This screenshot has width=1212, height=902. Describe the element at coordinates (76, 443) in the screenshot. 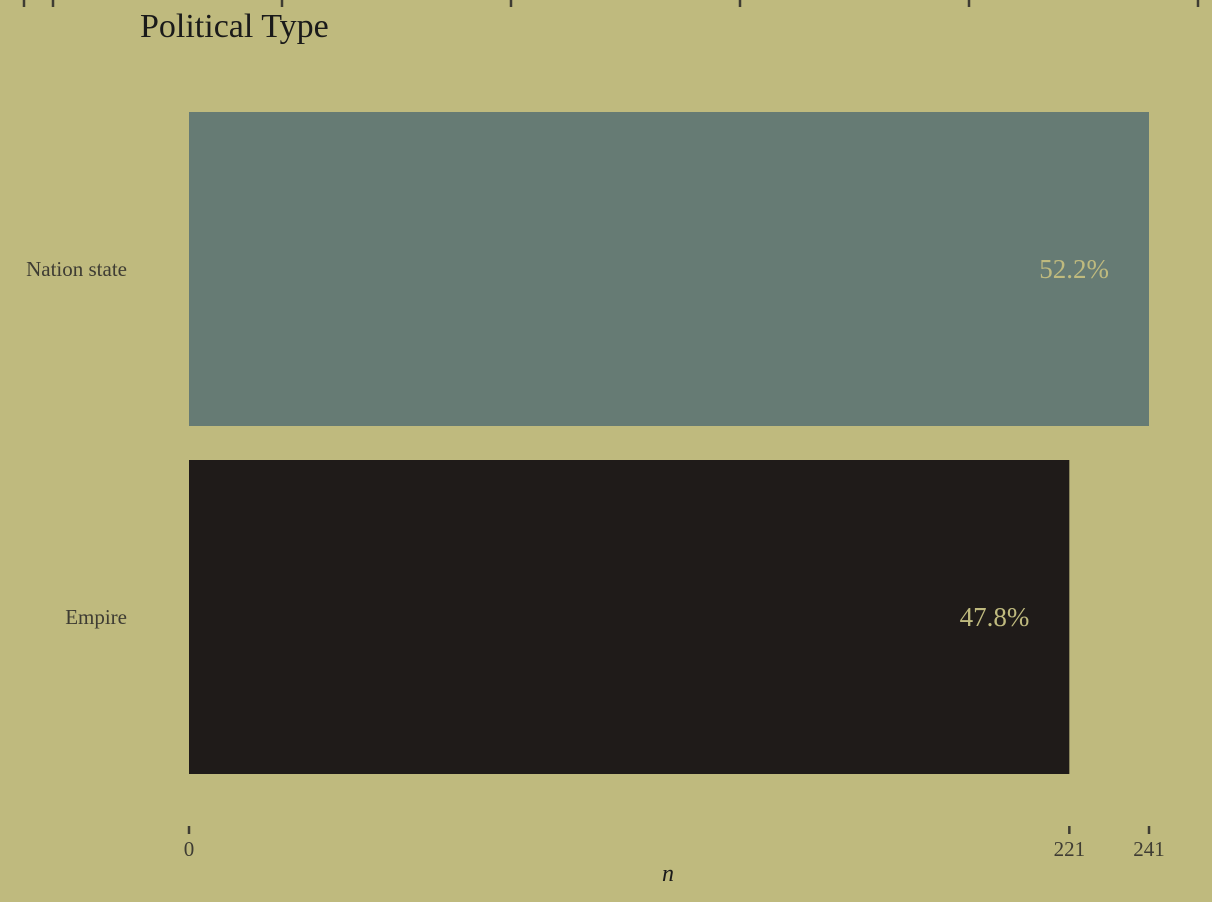

I see `y-axis-labels: Nation state Empire` at that location.